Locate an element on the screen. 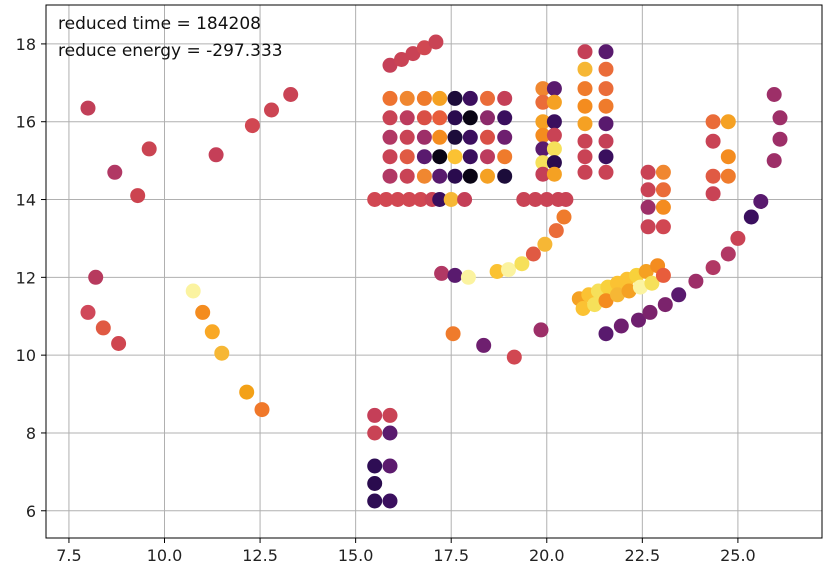 The height and width of the screenshot is (572, 830). x-axis-ticks: 7.5 10.0 12.5 15.0 17.5 20.0 22.5 25.0 is located at coordinates (406, 551).